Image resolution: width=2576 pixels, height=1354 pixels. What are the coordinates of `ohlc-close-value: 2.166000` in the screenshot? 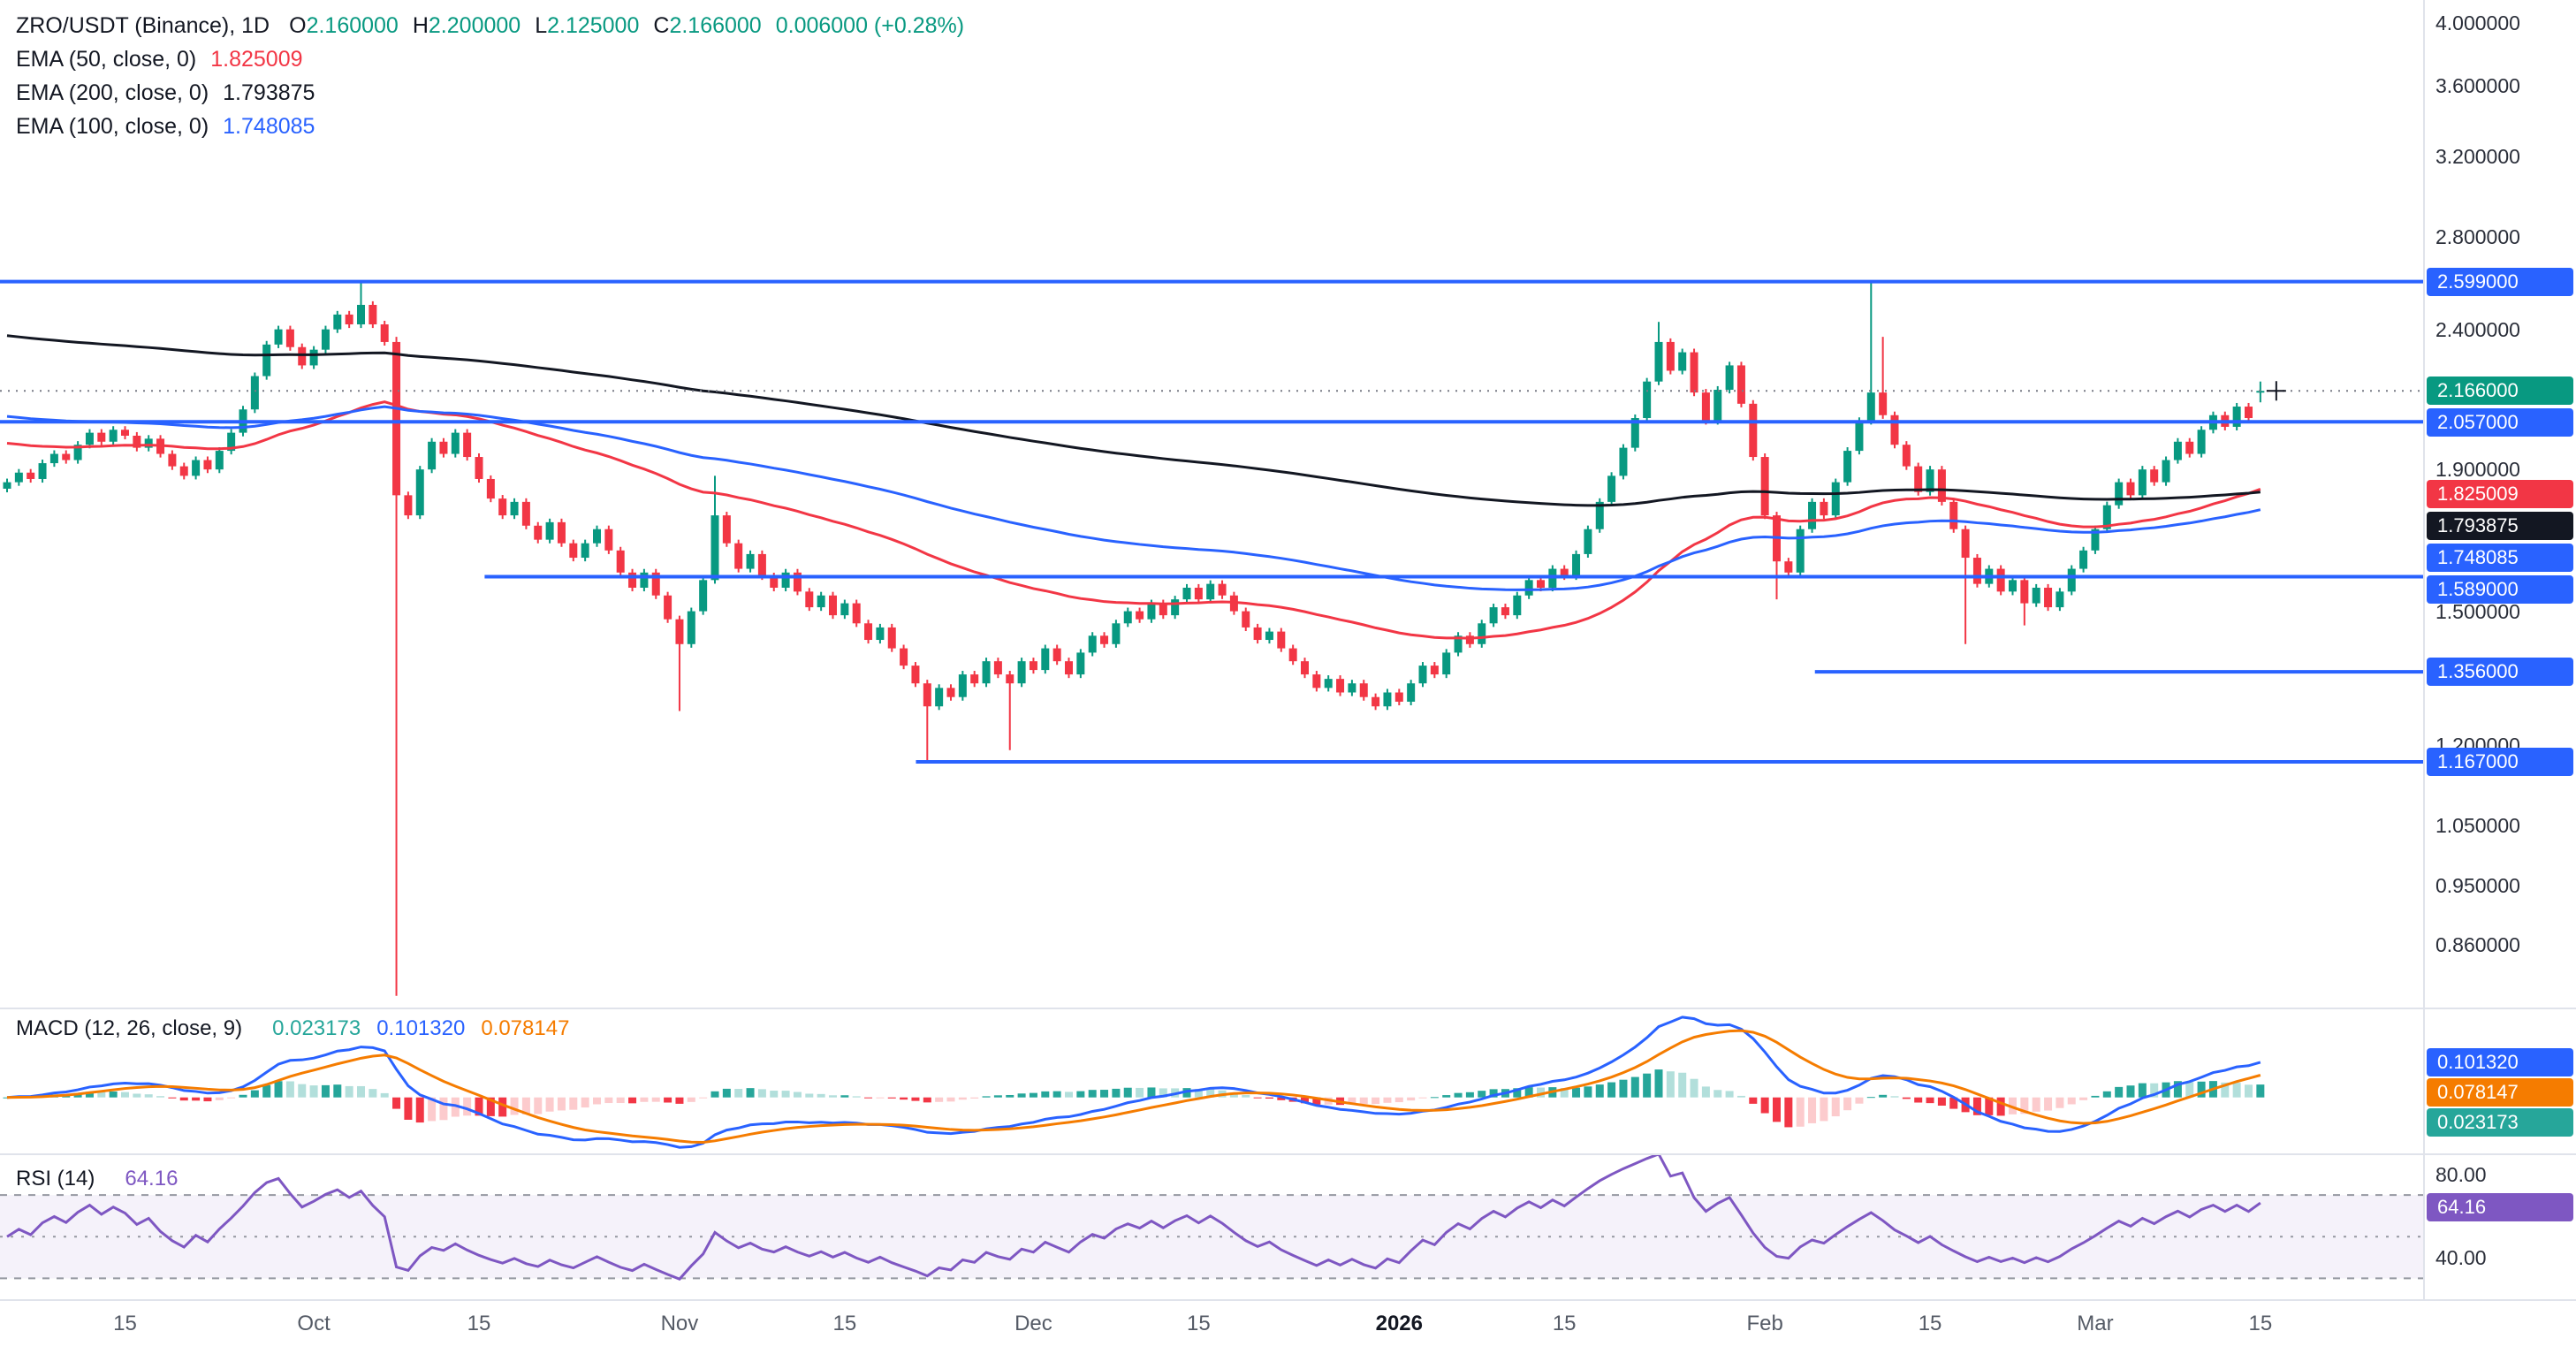 It's located at (715, 25).